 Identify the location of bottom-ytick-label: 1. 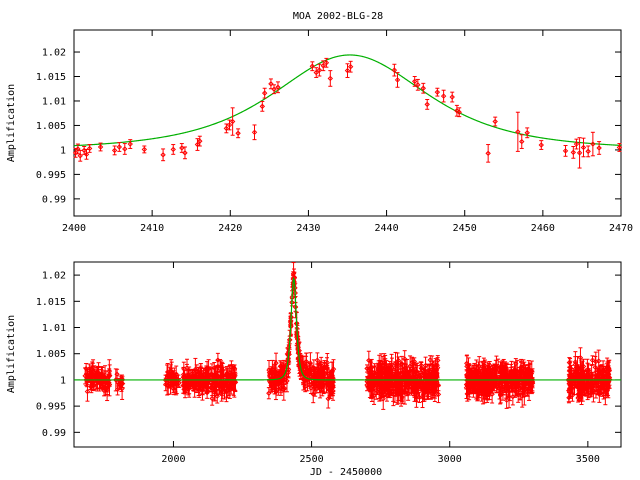
(63, 380).